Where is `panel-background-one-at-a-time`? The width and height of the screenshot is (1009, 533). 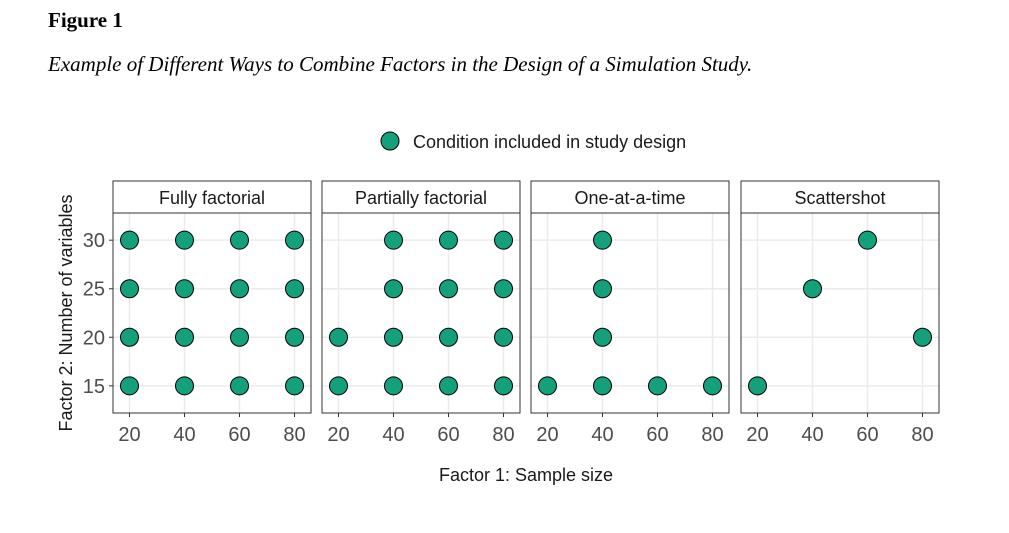 panel-background-one-at-a-time is located at coordinates (630, 313).